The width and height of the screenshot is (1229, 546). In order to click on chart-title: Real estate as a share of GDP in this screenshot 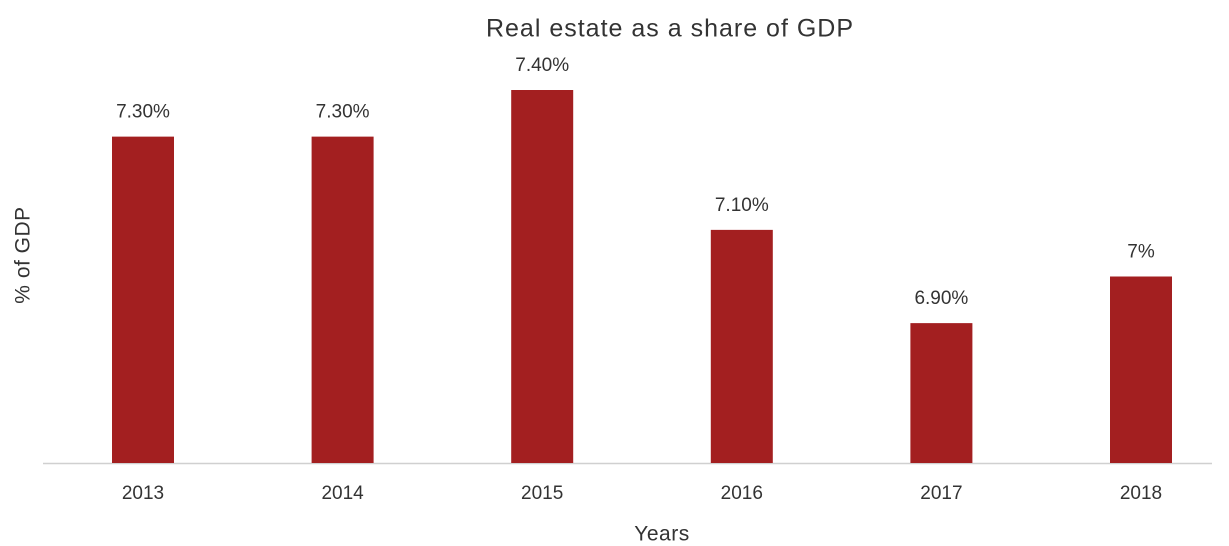, I will do `click(670, 29)`.